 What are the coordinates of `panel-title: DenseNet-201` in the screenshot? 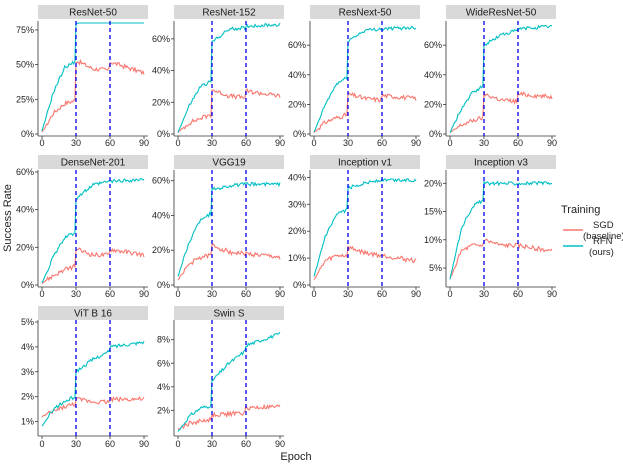 It's located at (93, 163).